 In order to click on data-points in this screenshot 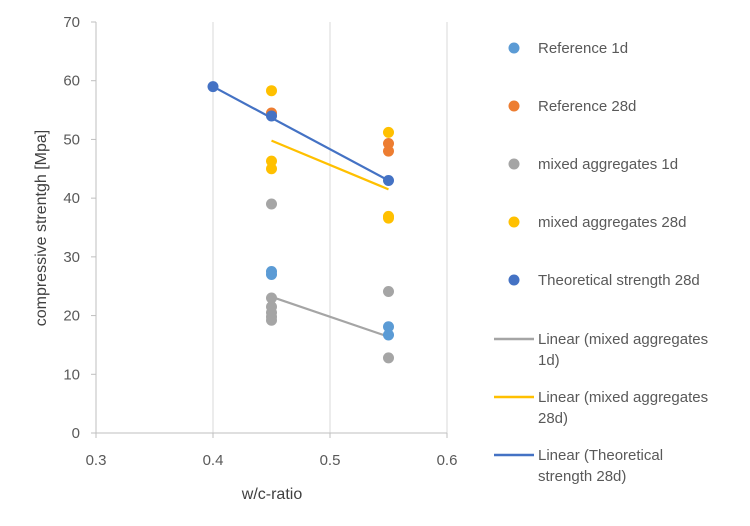, I will do `click(300, 222)`.